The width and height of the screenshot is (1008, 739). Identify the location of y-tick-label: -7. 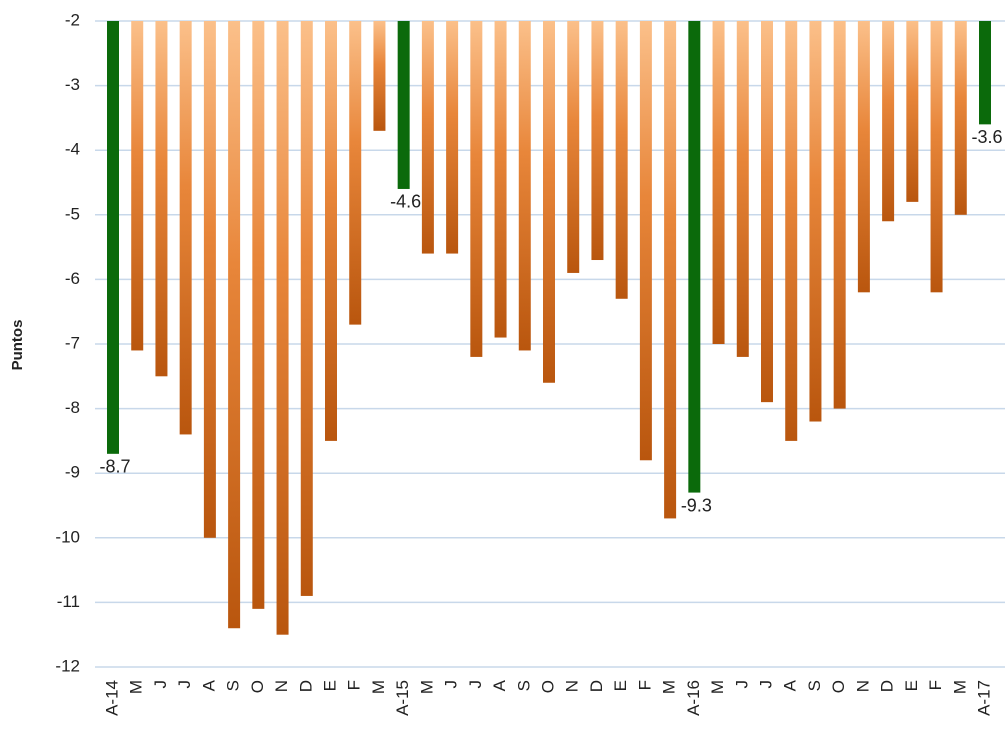
(72, 342).